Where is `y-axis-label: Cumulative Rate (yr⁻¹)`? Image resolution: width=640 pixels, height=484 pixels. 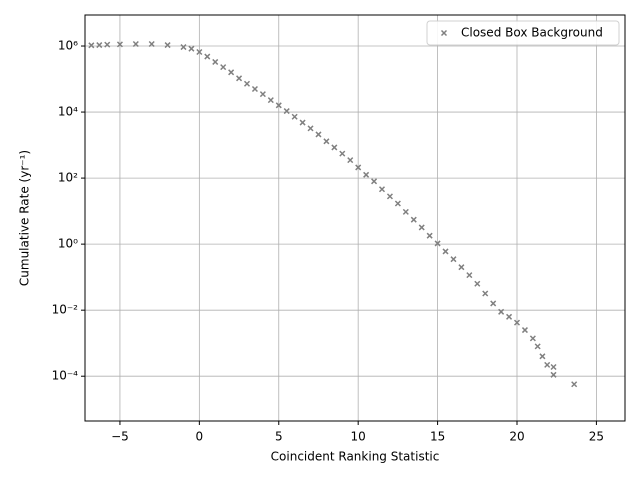
y-axis-label: Cumulative Rate (yr⁻¹) is located at coordinates (25, 218).